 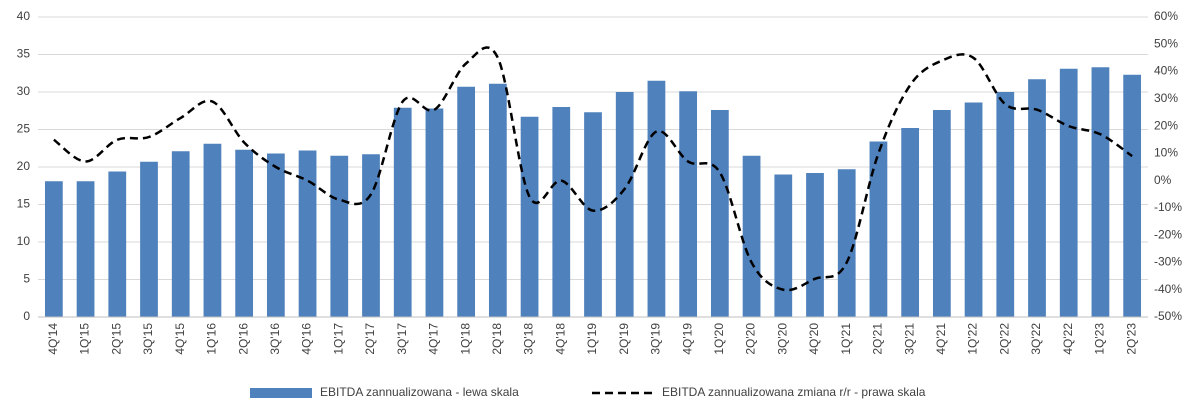 What do you see at coordinates (1100, 339) in the screenshot?
I see `x-tick-label: 1Q'23` at bounding box center [1100, 339].